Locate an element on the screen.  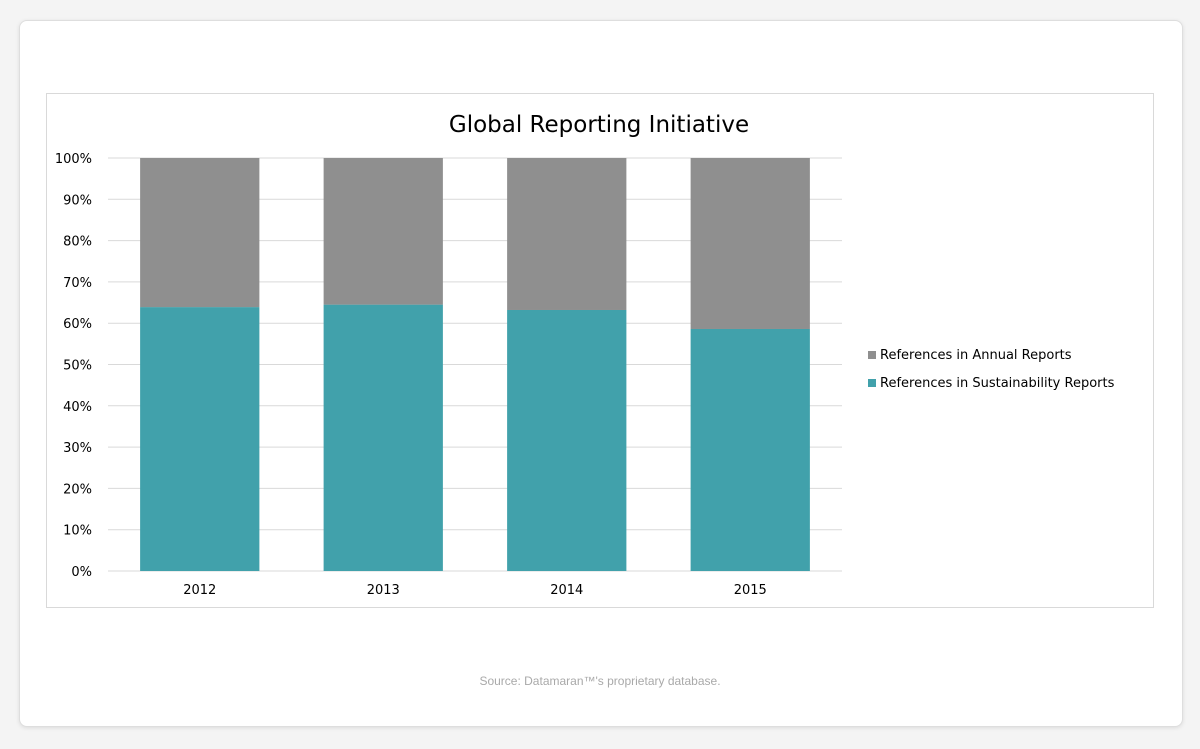
y-tick-label: 30% is located at coordinates (77, 448).